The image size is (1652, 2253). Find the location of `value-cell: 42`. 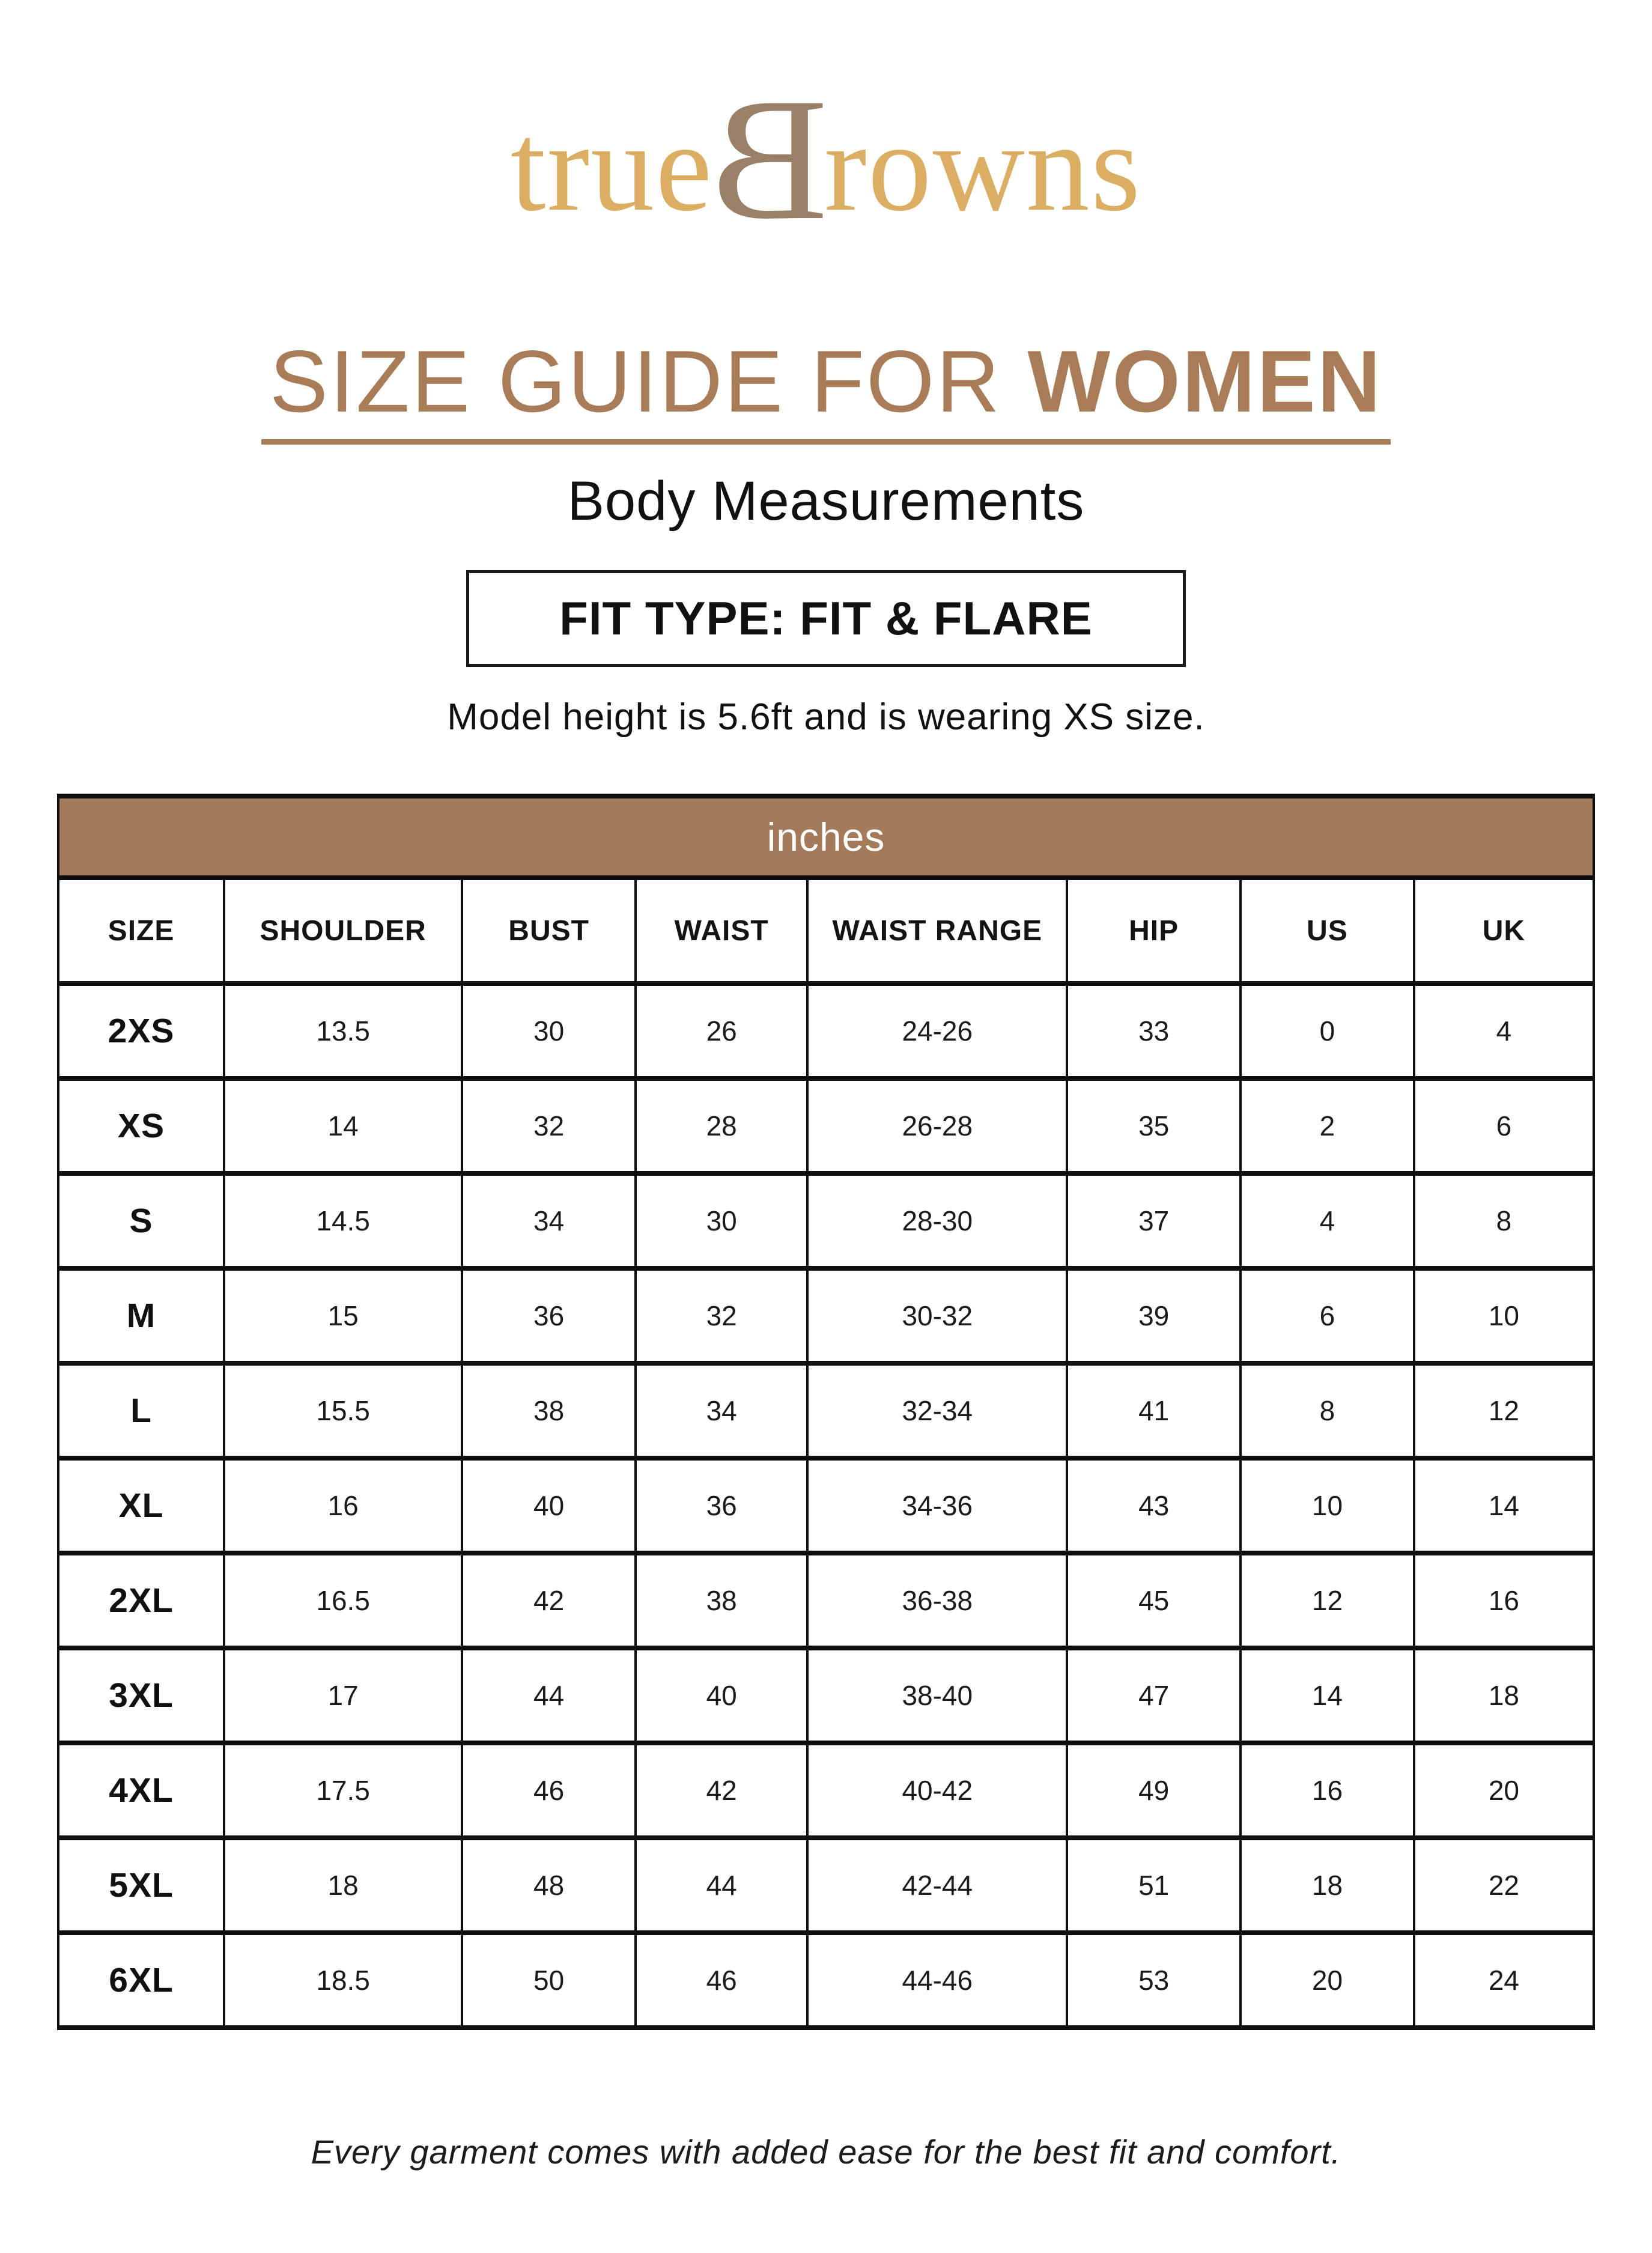

value-cell: 42 is located at coordinates (722, 1791).